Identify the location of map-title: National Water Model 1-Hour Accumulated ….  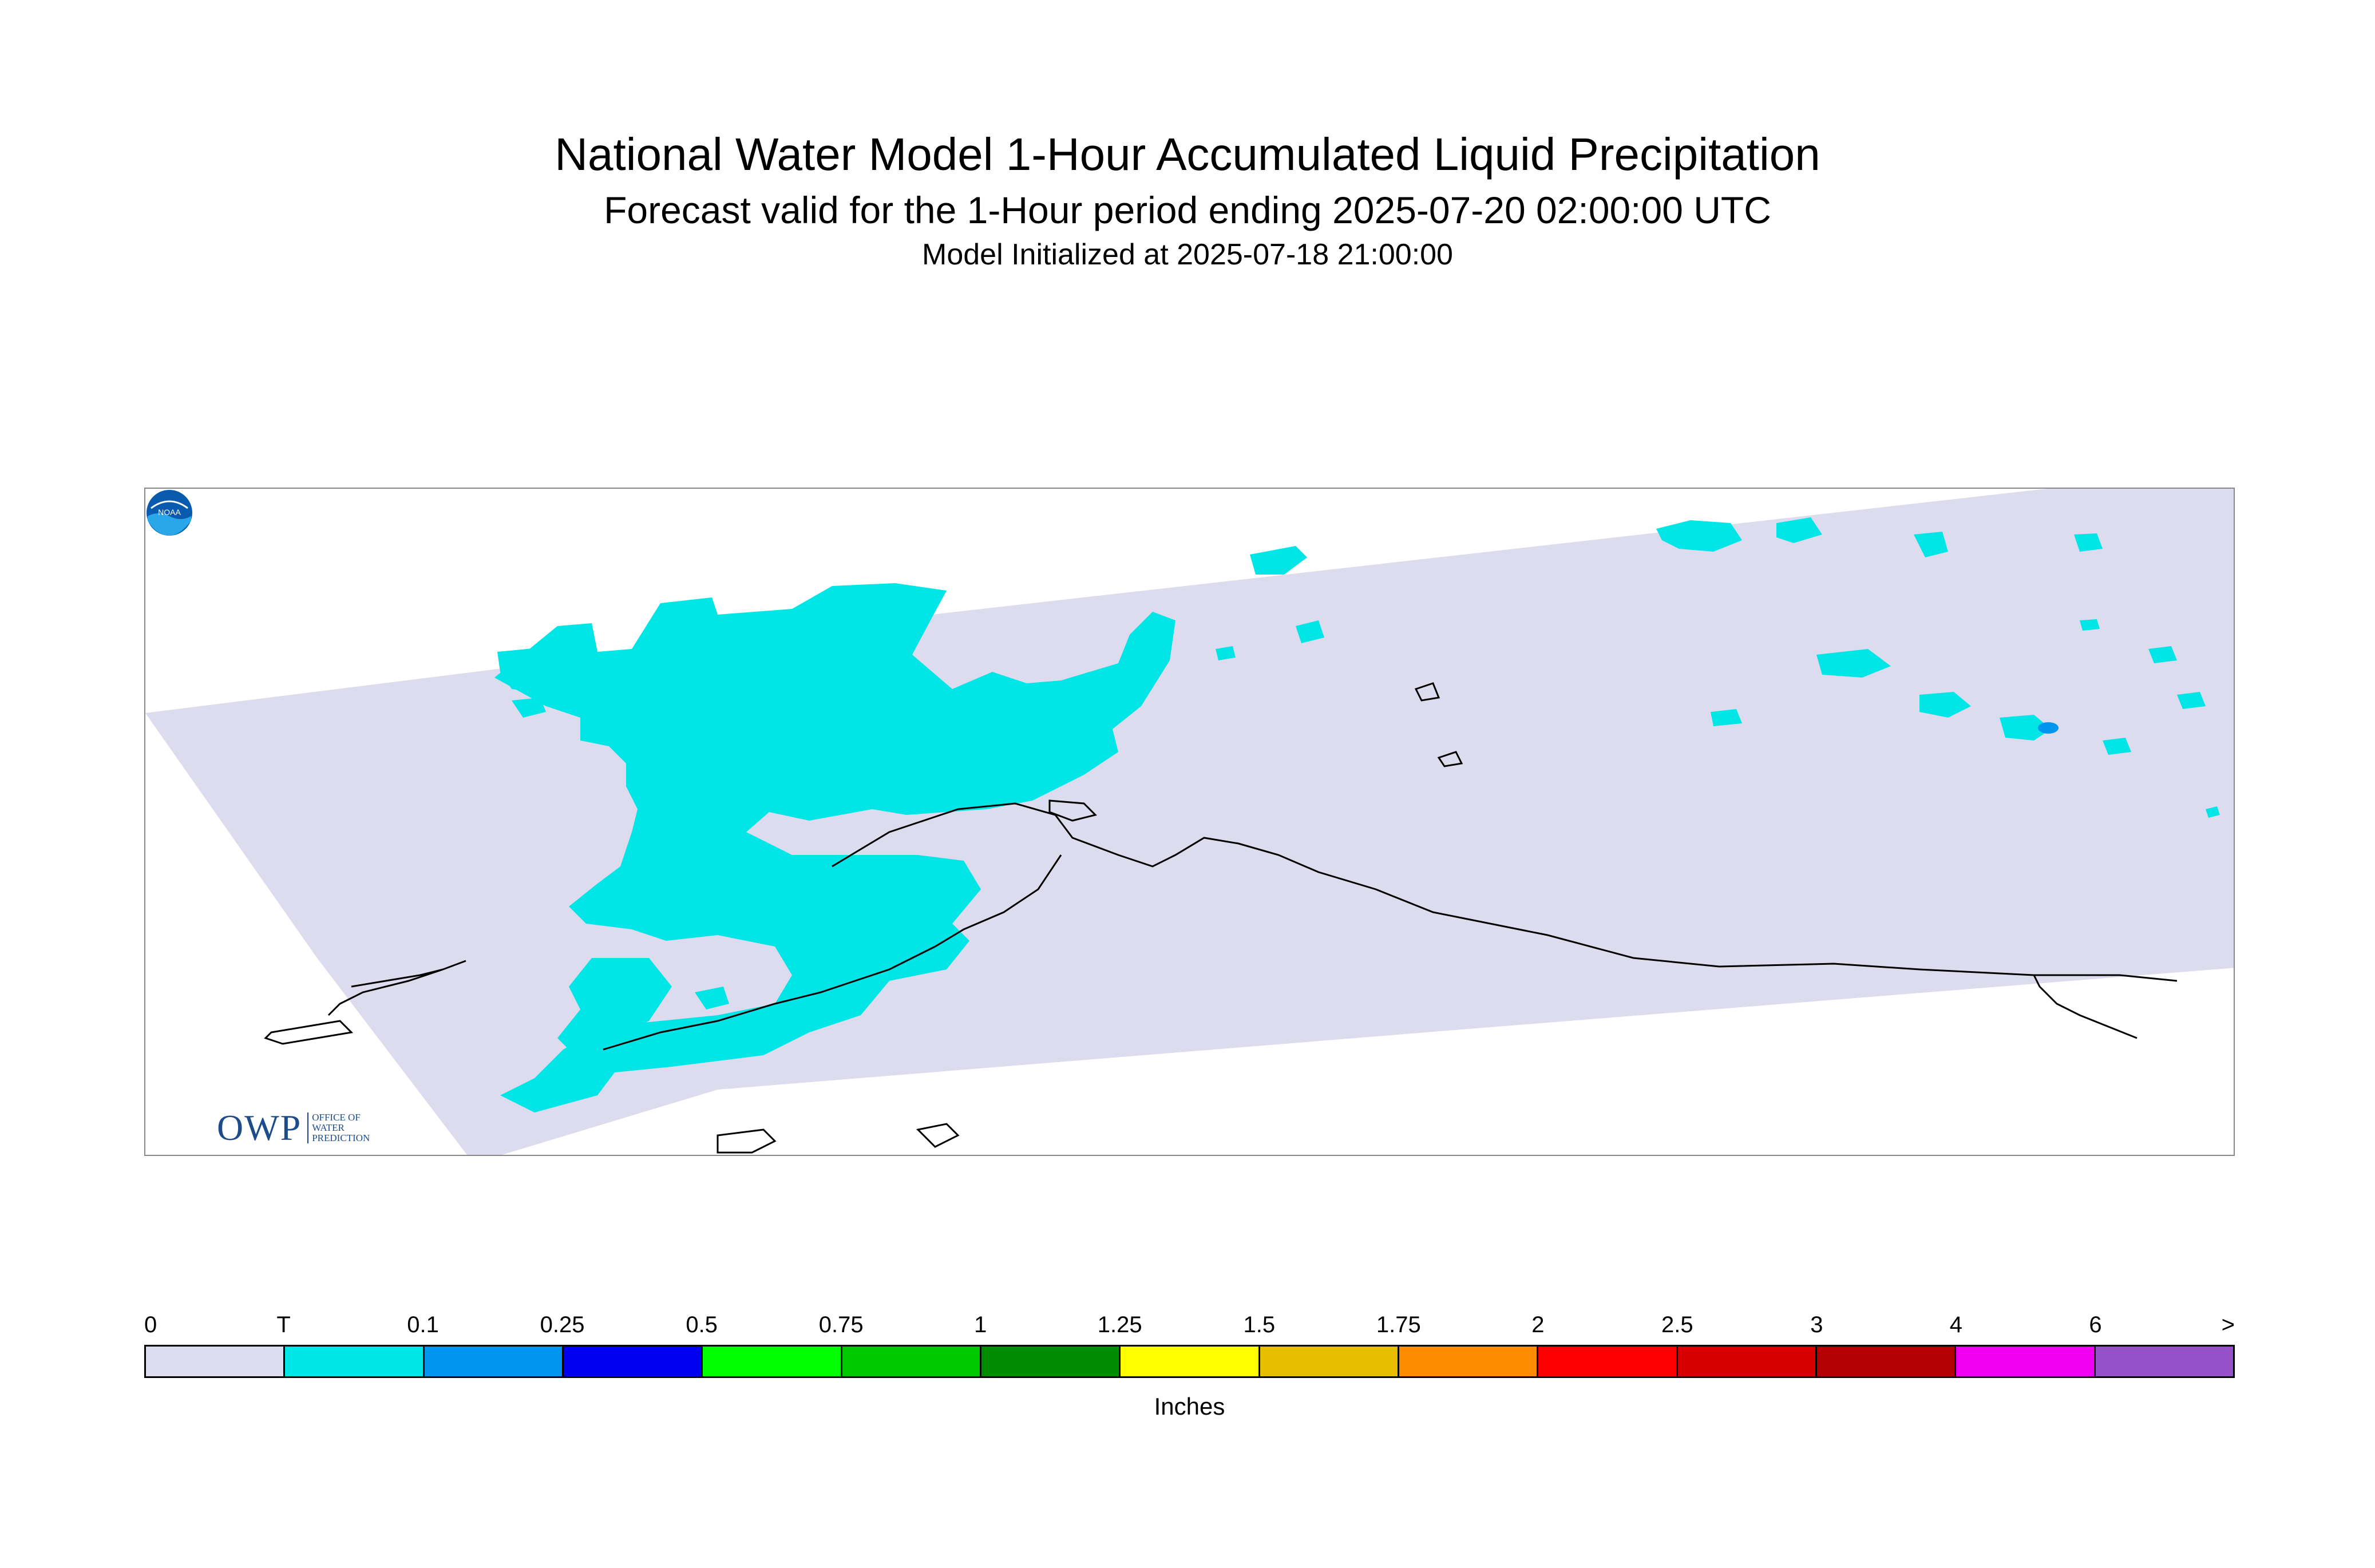
(1187, 154).